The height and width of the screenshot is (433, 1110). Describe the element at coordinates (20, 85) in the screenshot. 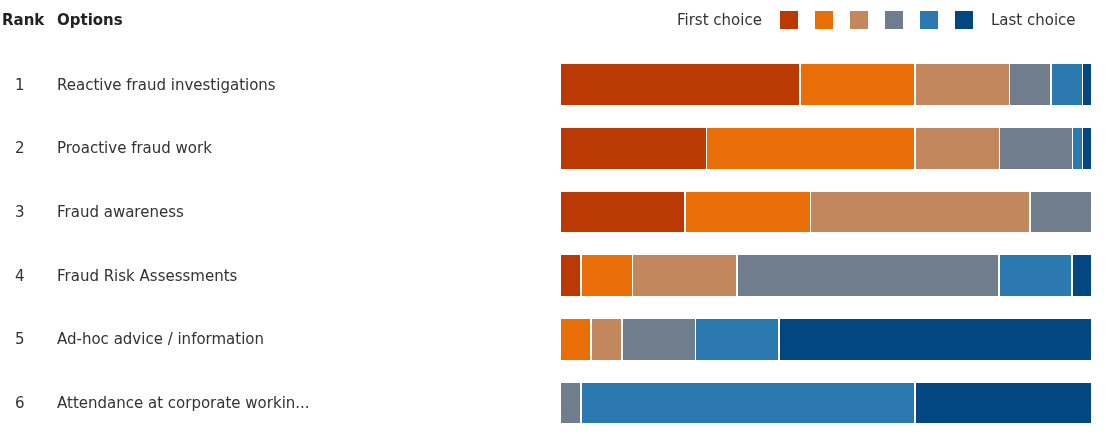

I see `text: 1` at that location.